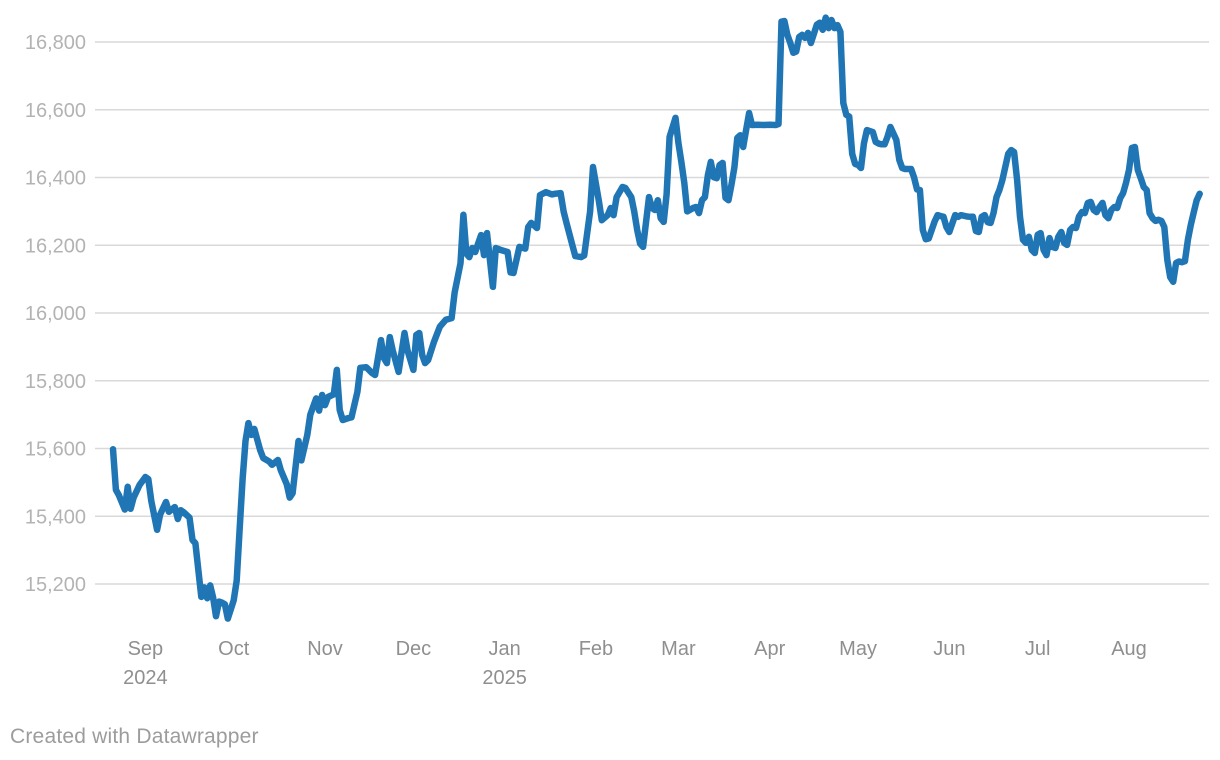 This screenshot has width=1220, height=760. I want to click on x-tick-label: Aug, so click(1129, 649).